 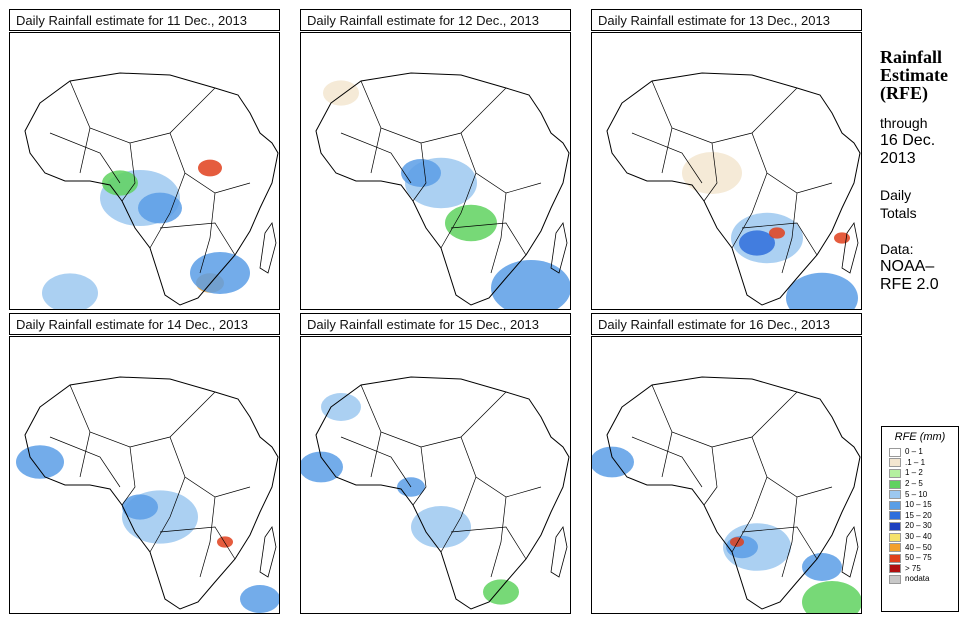 What do you see at coordinates (904, 93) in the screenshot?
I see `side-title-3: (RFE)` at bounding box center [904, 93].